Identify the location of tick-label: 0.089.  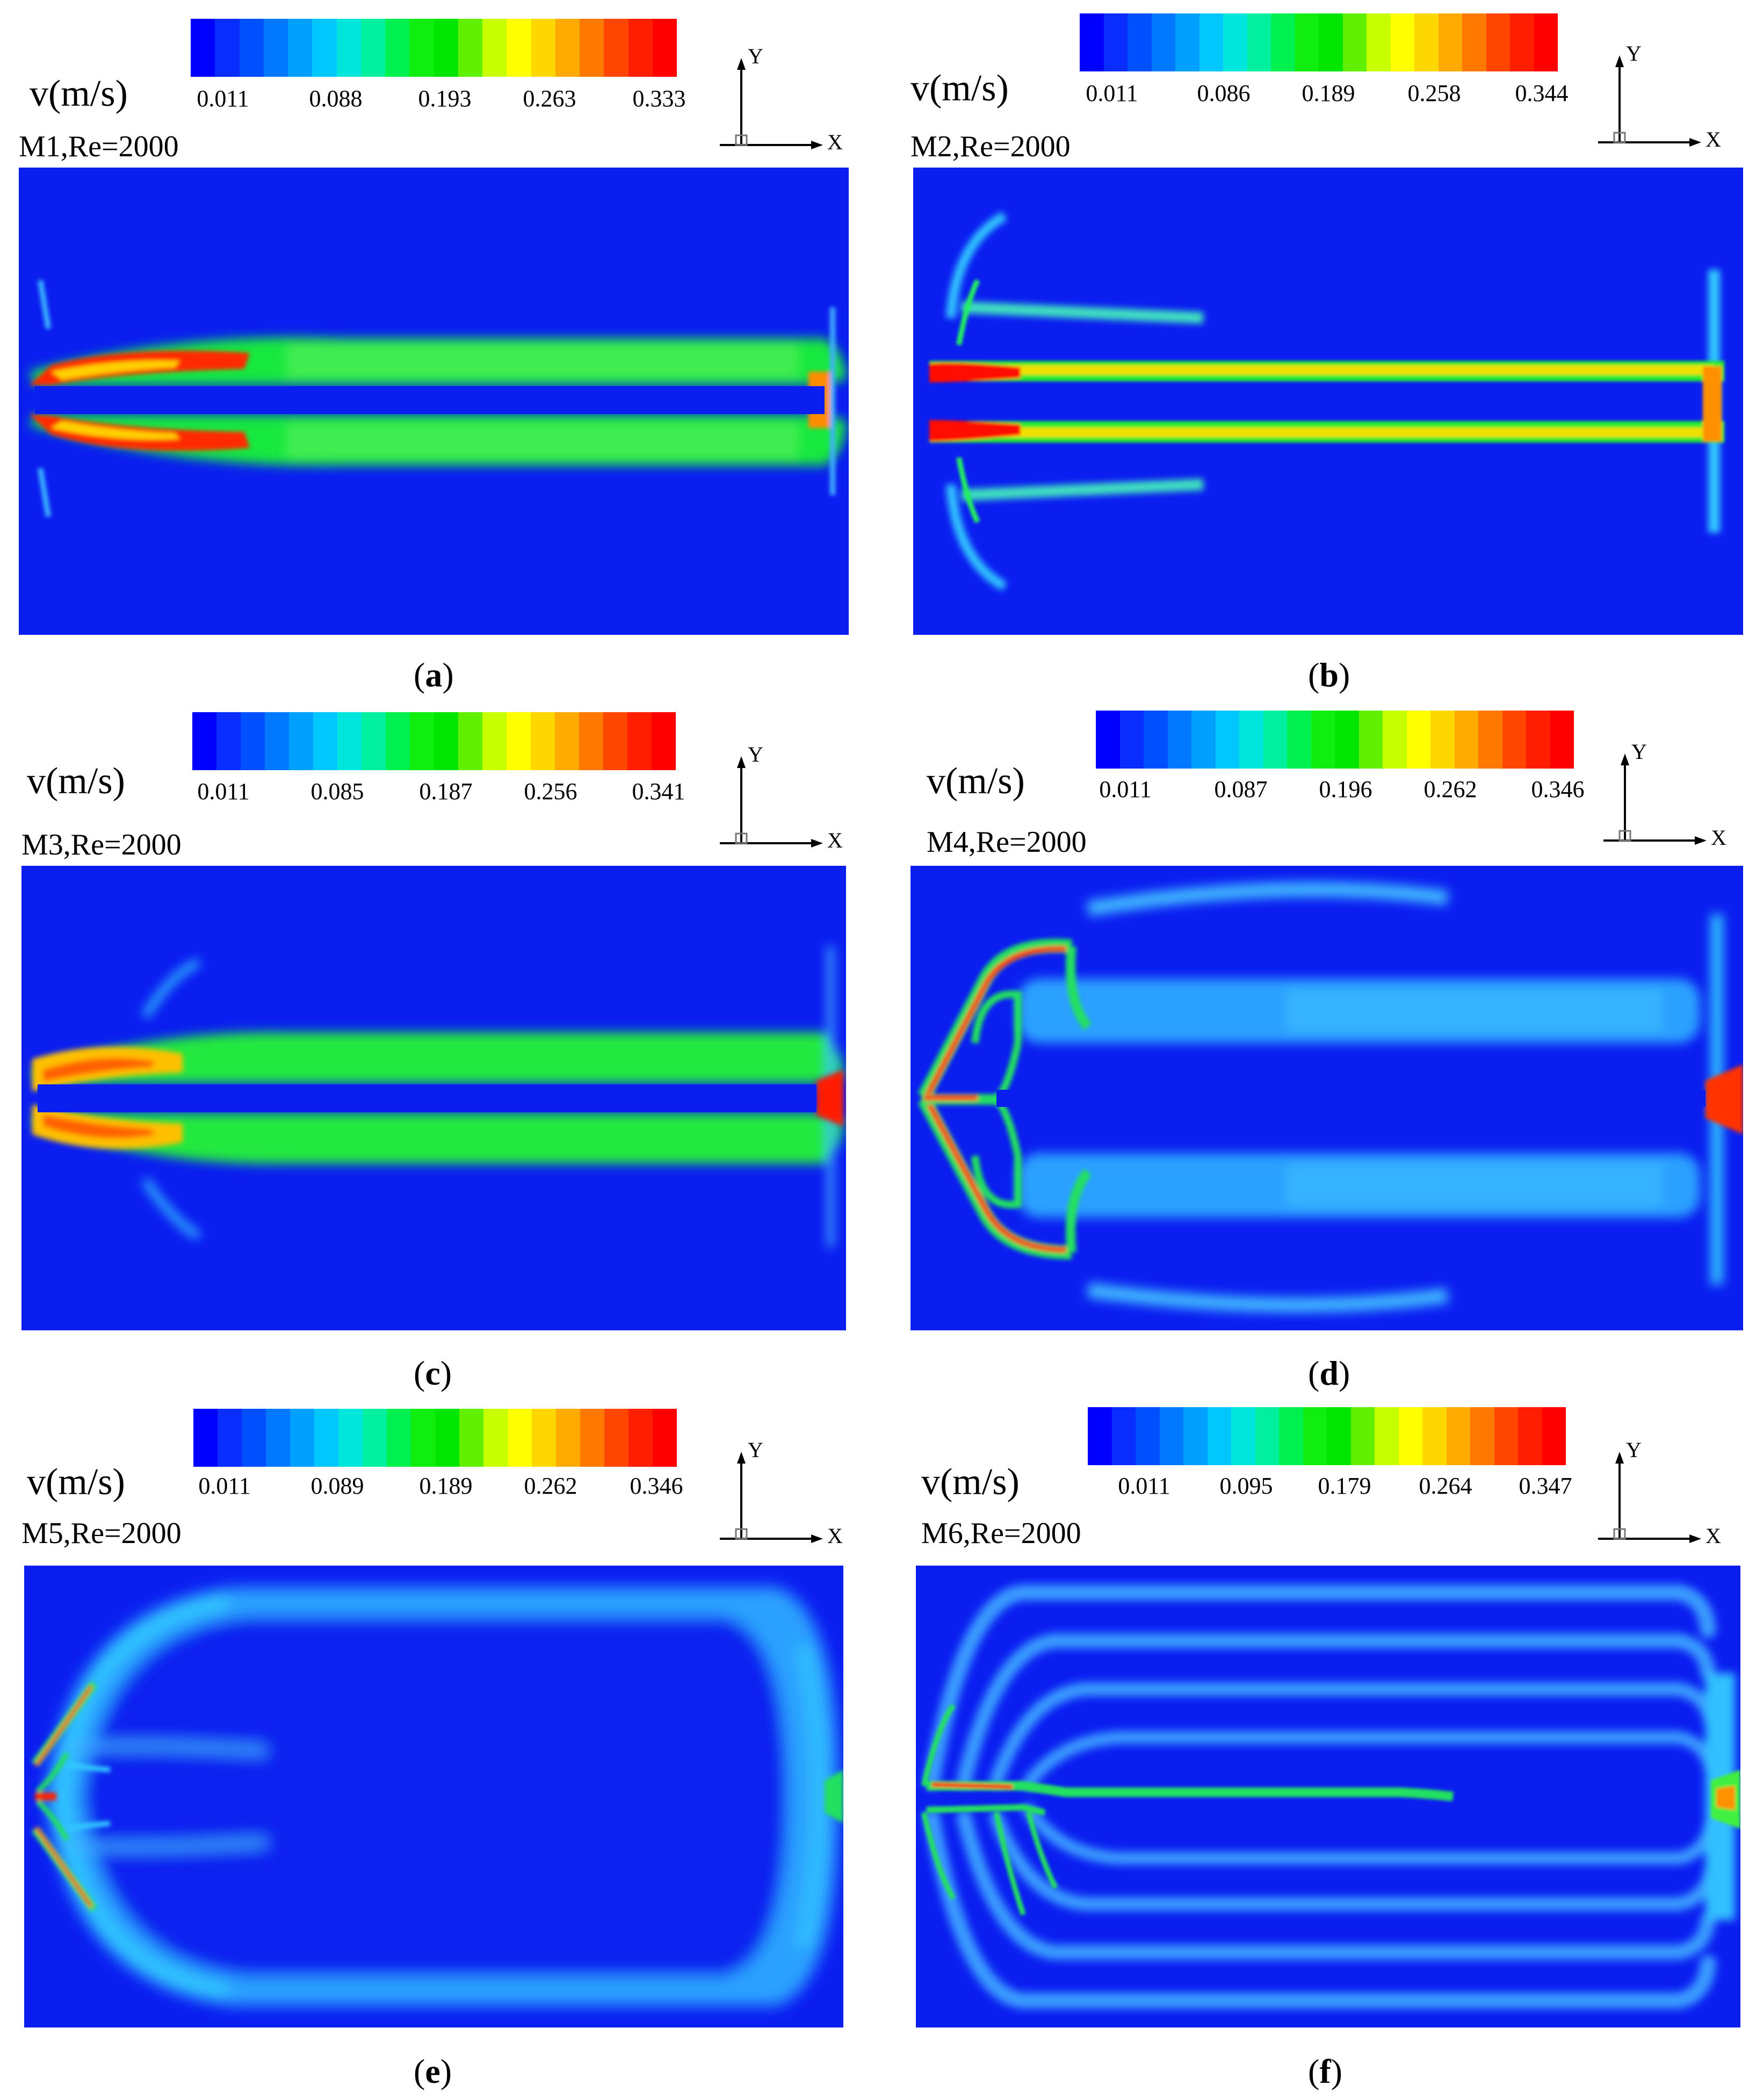
(337, 1486).